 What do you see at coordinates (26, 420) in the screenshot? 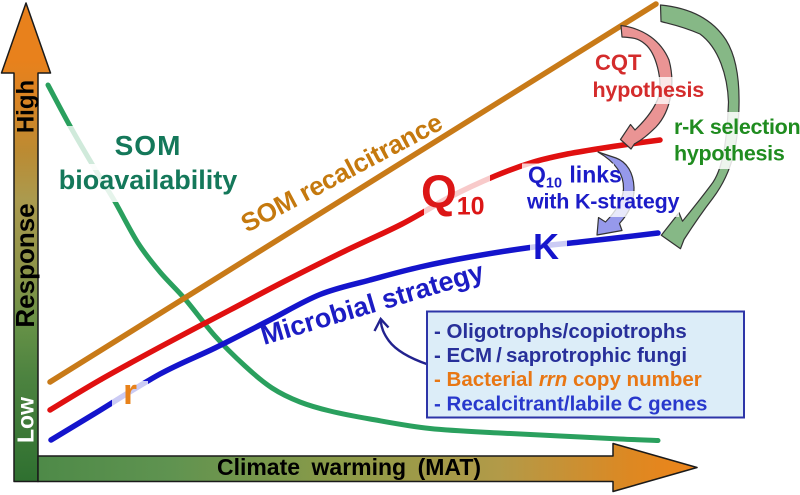
I see `svg-text: Low` at bounding box center [26, 420].